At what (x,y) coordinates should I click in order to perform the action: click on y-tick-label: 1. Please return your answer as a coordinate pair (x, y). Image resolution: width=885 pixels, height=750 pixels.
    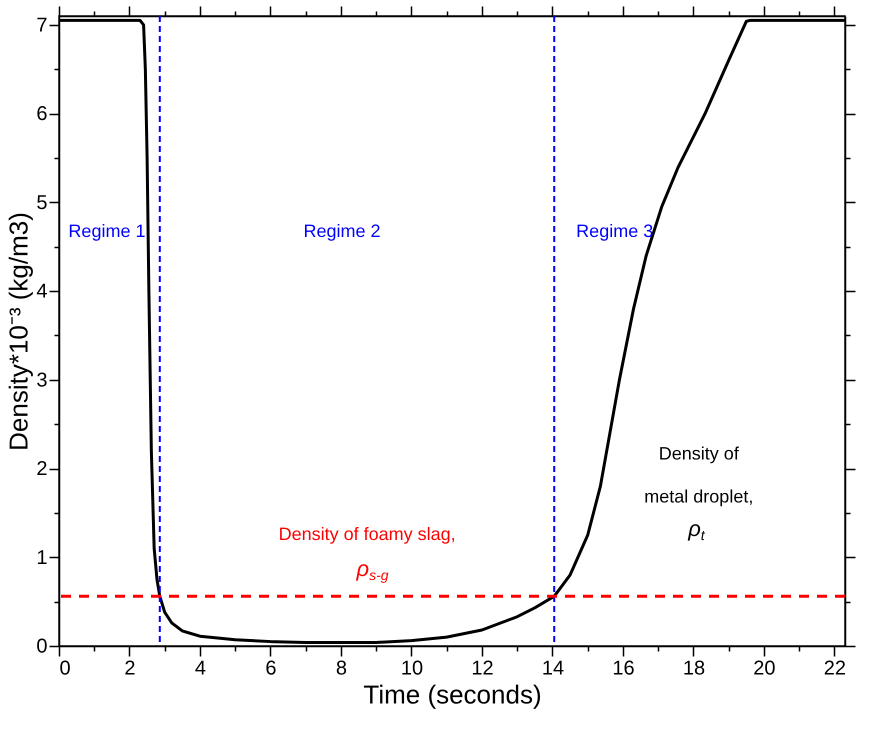
    Looking at the image, I should click on (42, 557).